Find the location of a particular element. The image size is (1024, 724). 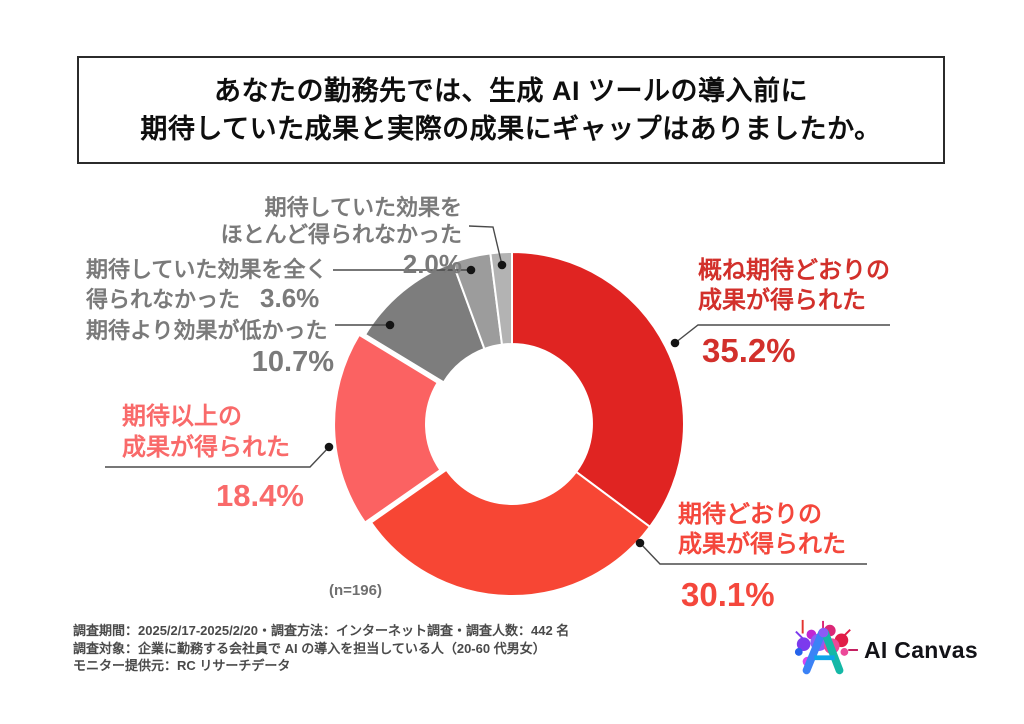

callout-label: 期待より効果が低かった is located at coordinates (207, 330).